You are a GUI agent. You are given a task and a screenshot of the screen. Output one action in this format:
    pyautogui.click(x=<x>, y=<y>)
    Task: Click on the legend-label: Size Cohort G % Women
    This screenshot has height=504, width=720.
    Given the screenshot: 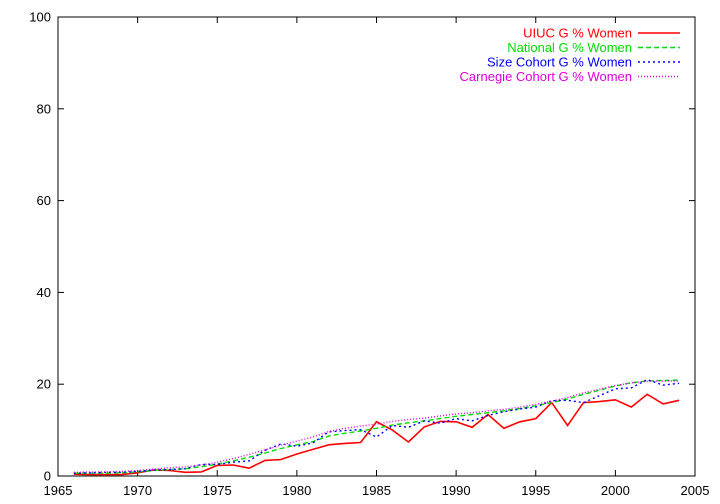 What is the action you would take?
    pyautogui.click(x=559, y=62)
    